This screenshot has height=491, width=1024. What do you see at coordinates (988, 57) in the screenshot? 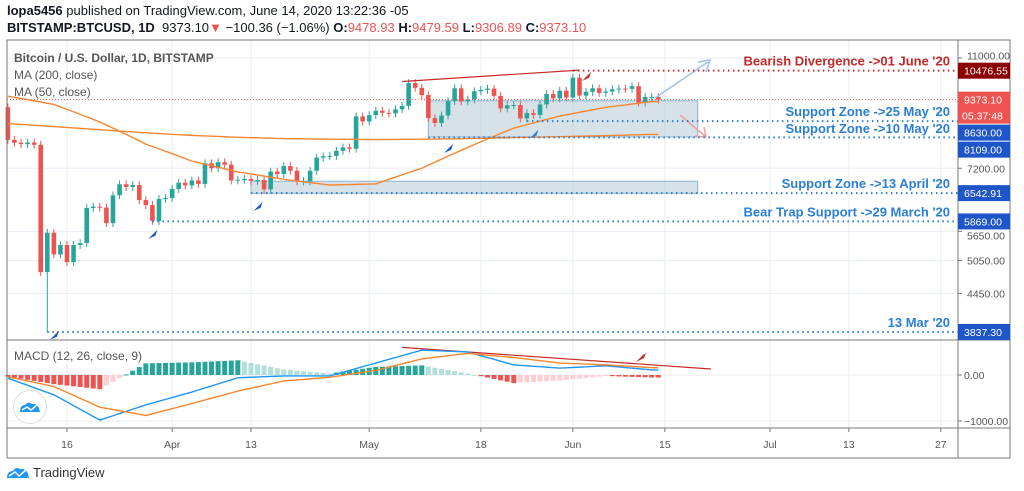
I see `price-tick-label: 11000.00` at bounding box center [988, 57].